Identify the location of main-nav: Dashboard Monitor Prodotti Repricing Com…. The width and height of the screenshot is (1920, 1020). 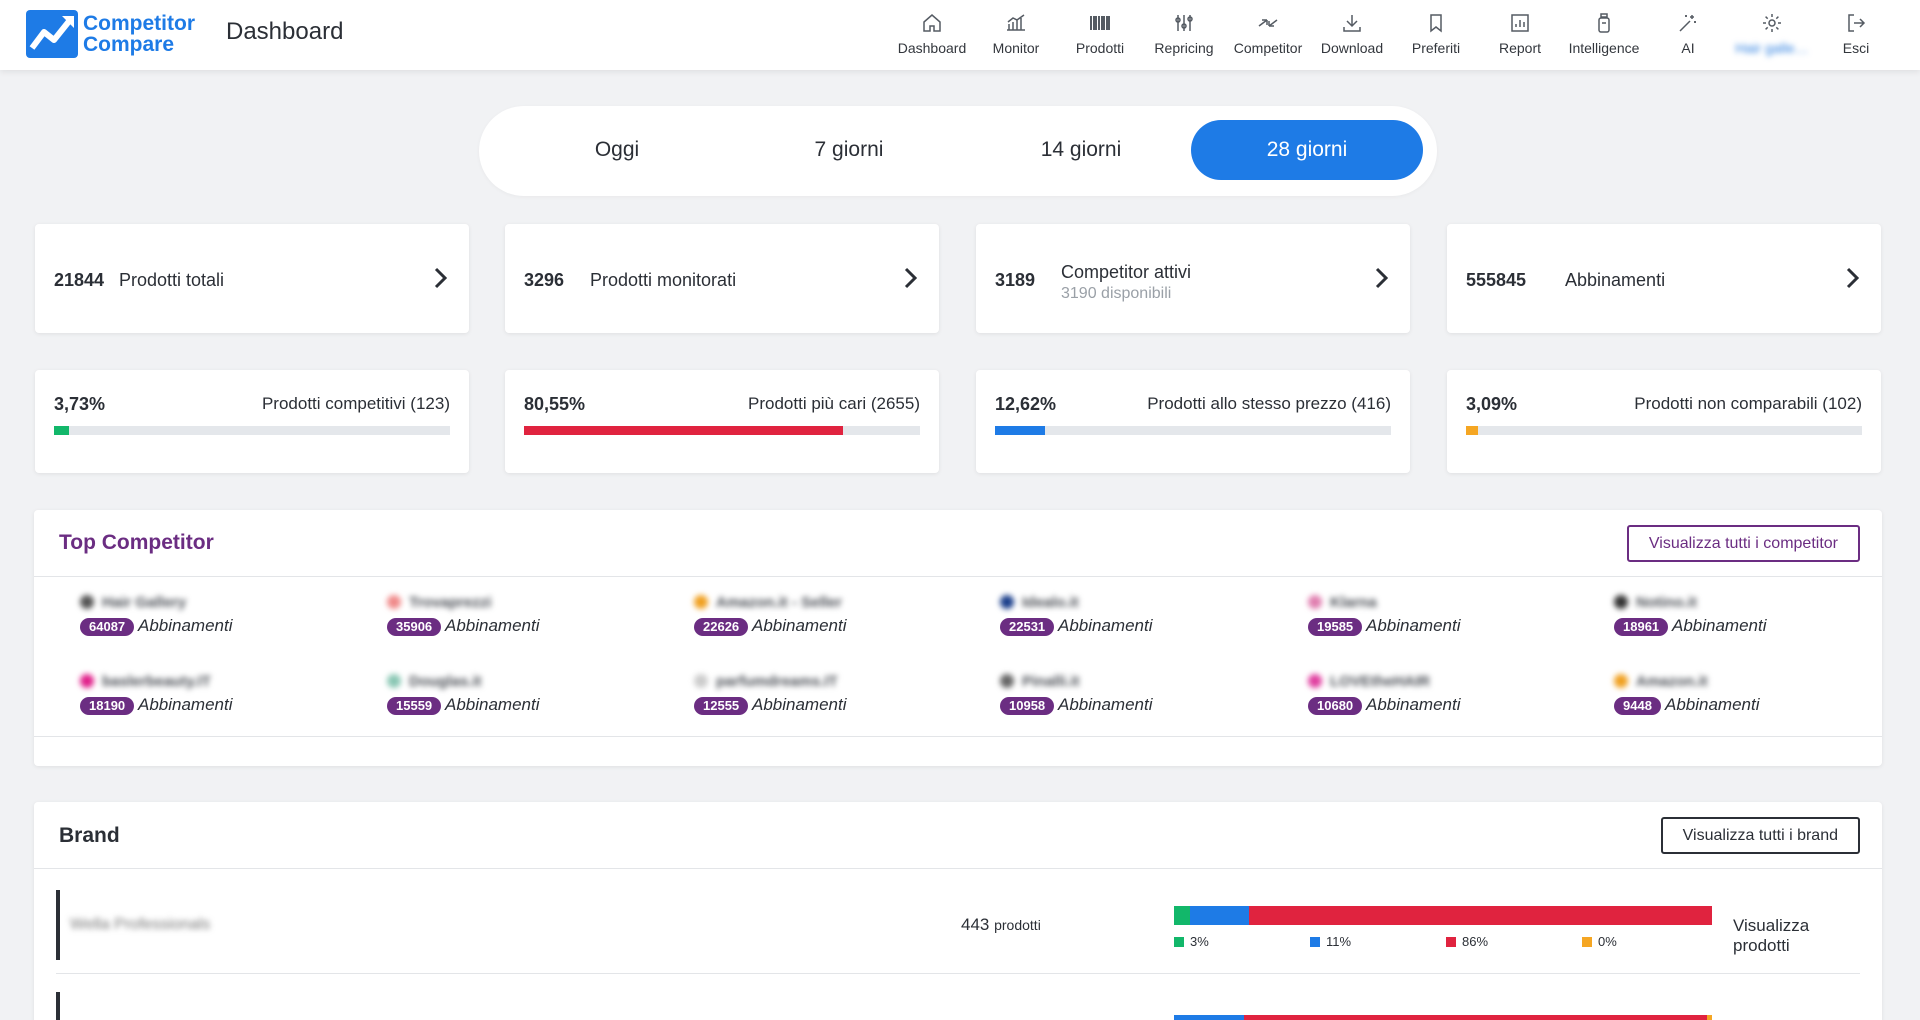
(1394, 36).